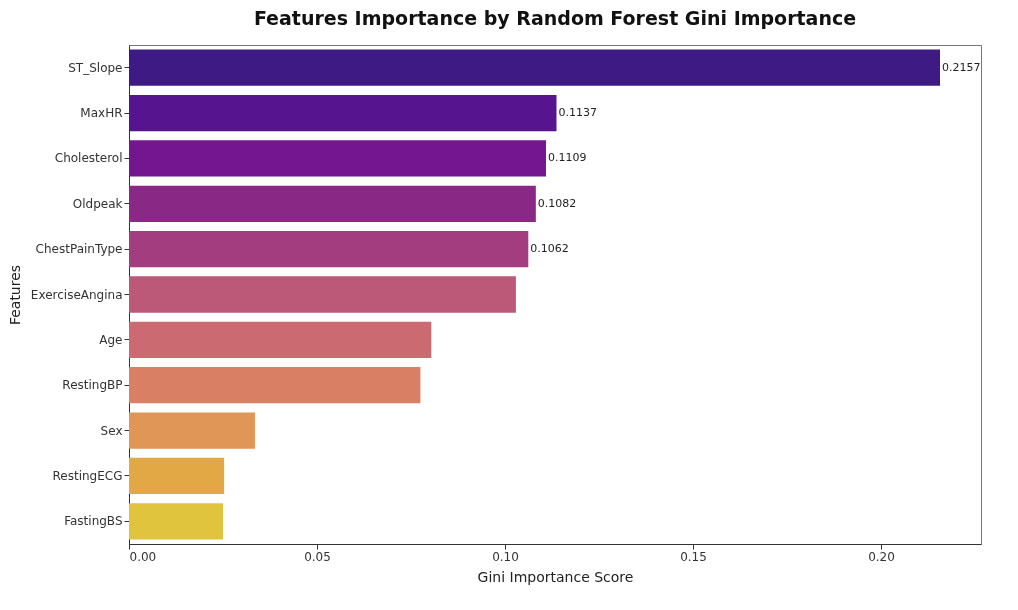  Describe the element at coordinates (111, 339) in the screenshot. I see `y-tick-label: Age` at that location.